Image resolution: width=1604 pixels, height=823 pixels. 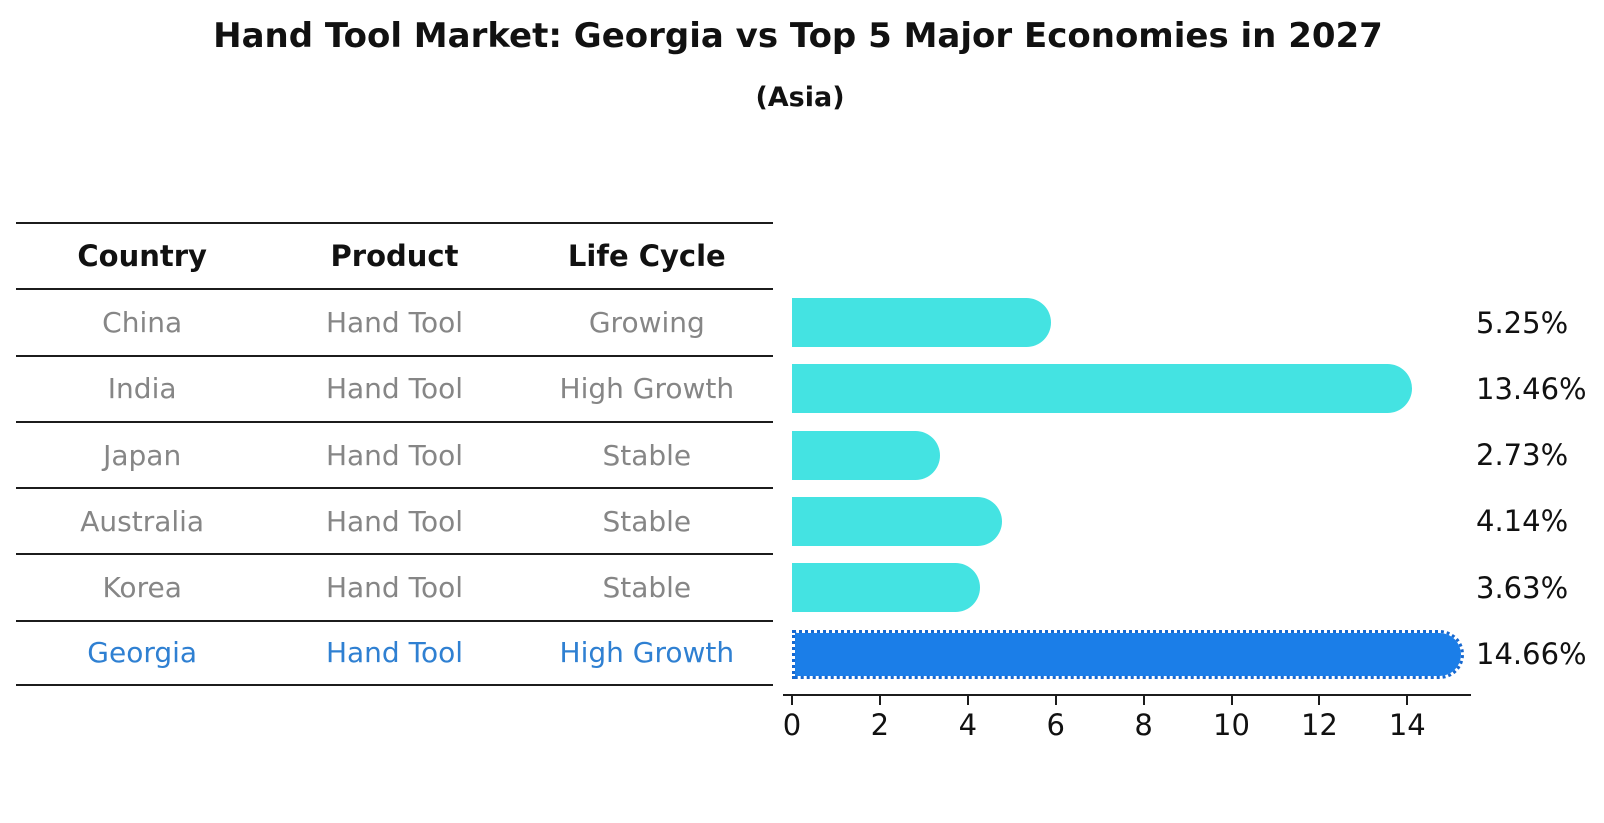 I want to click on table-header-row: Country Product Life Cycle, so click(x=394, y=255).